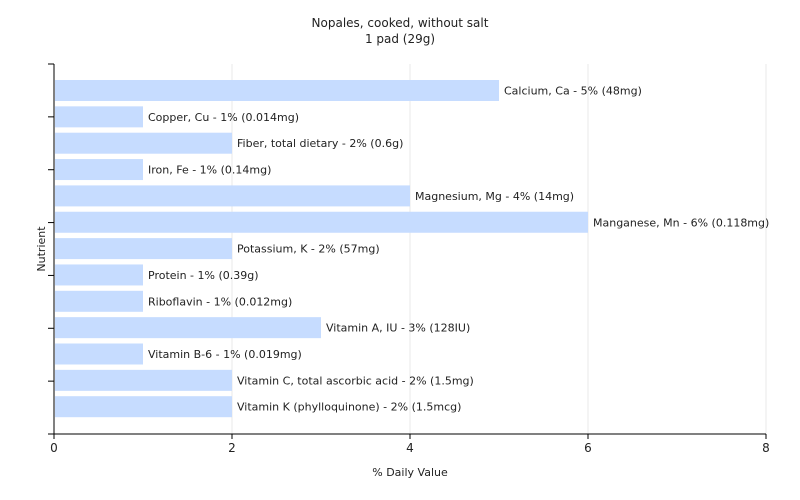 The width and height of the screenshot is (800, 500). I want to click on y-axis-title: Nutrient, so click(41, 249).